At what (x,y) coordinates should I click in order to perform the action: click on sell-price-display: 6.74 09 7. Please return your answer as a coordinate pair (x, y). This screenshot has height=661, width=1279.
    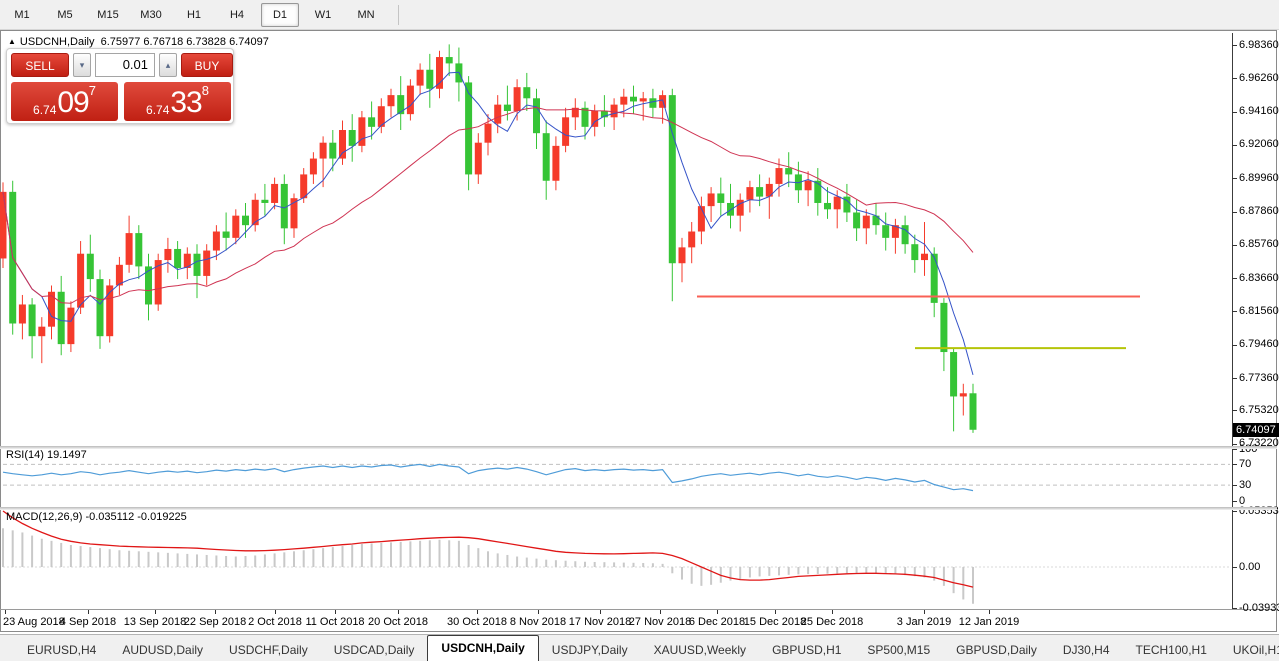
    Looking at the image, I should click on (64, 101).